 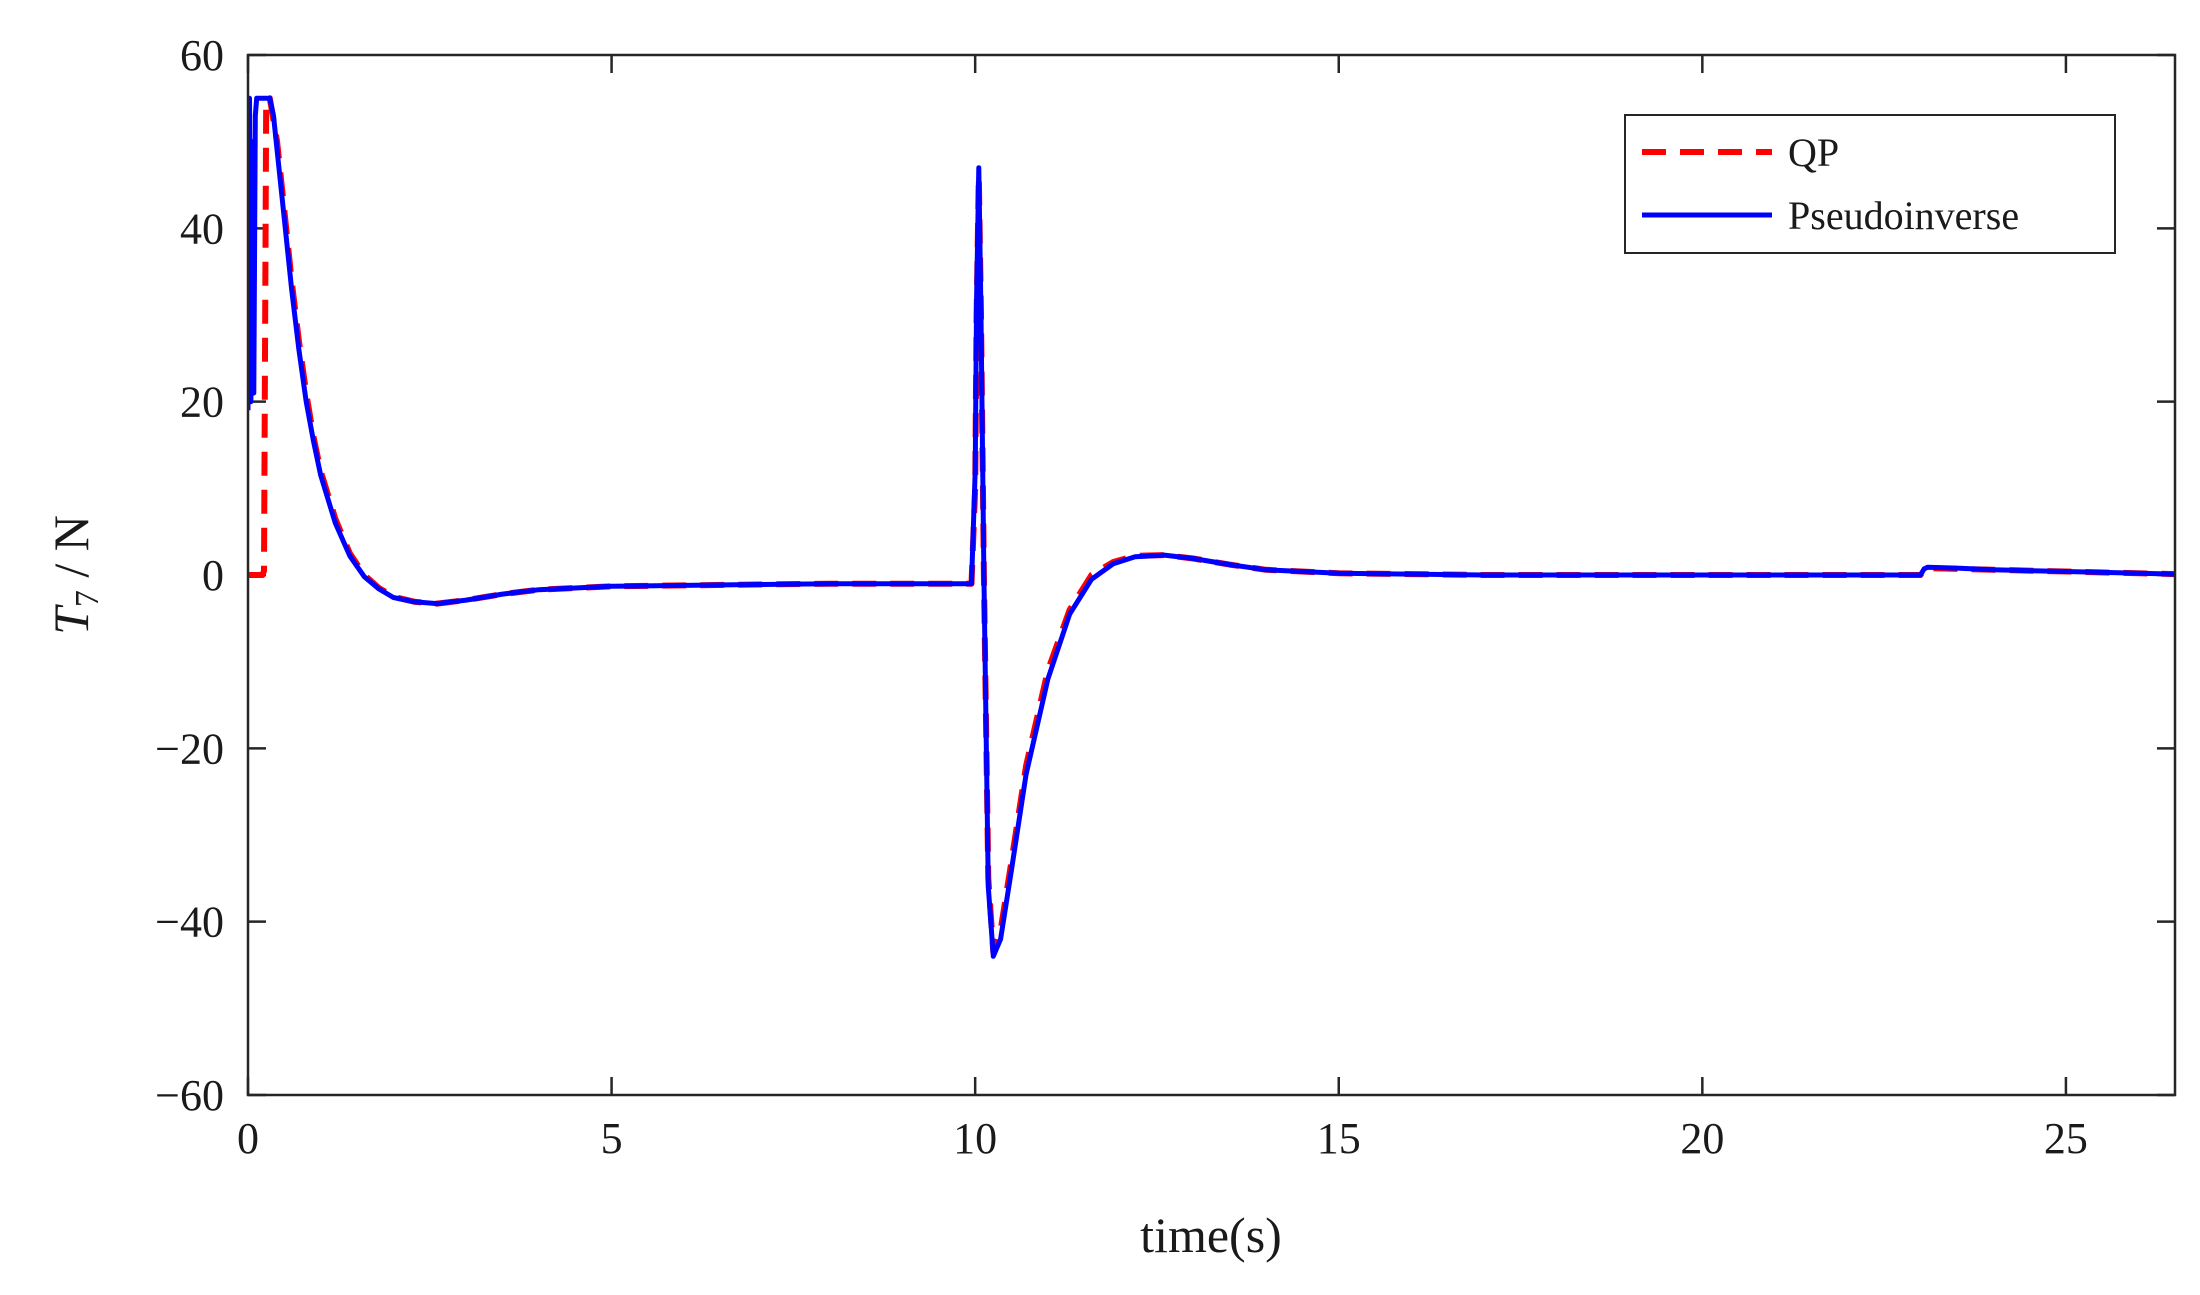 I want to click on legend-box, so click(x=1870, y=184).